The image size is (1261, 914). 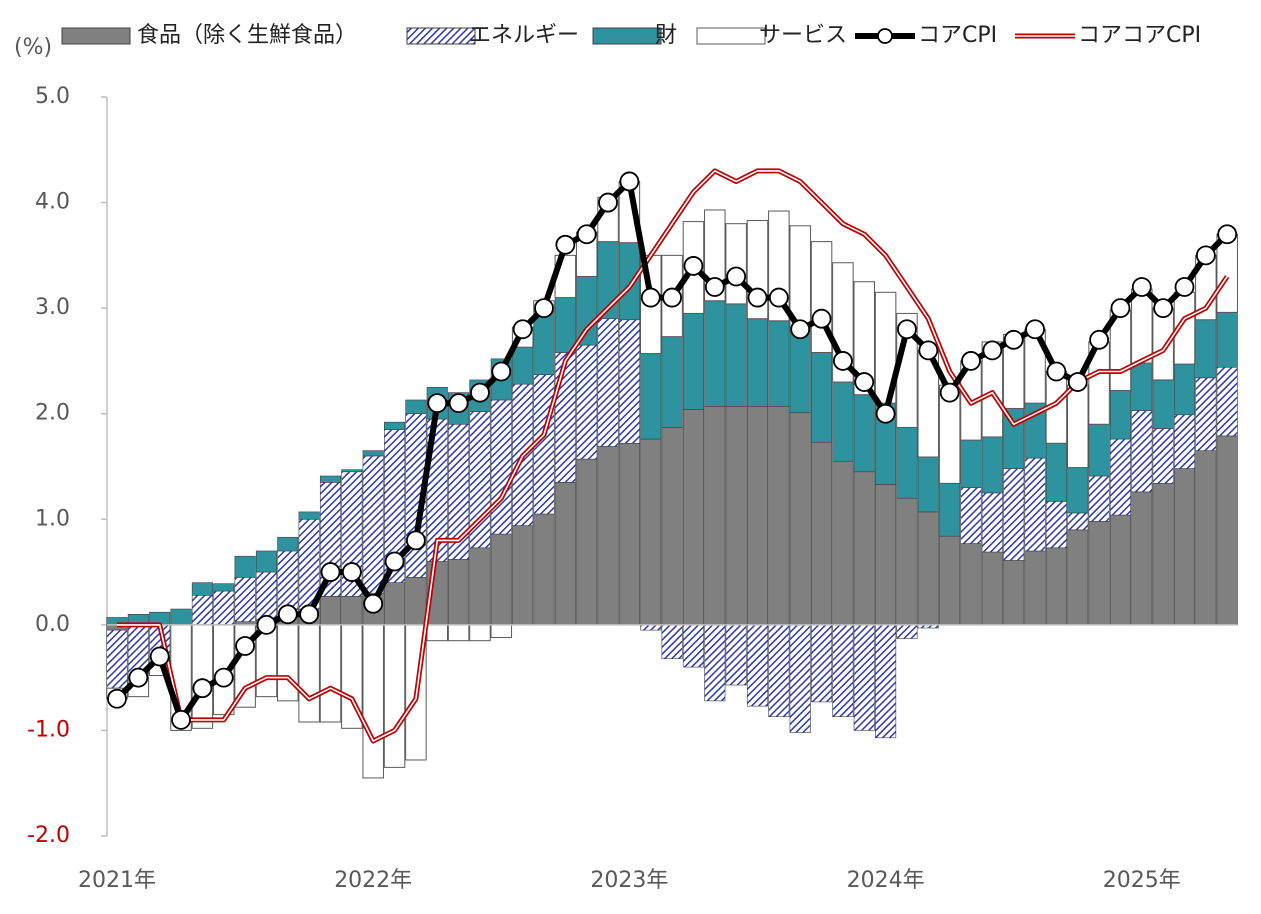 I want to click on x-tick-label: 2023年, so click(x=629, y=880).